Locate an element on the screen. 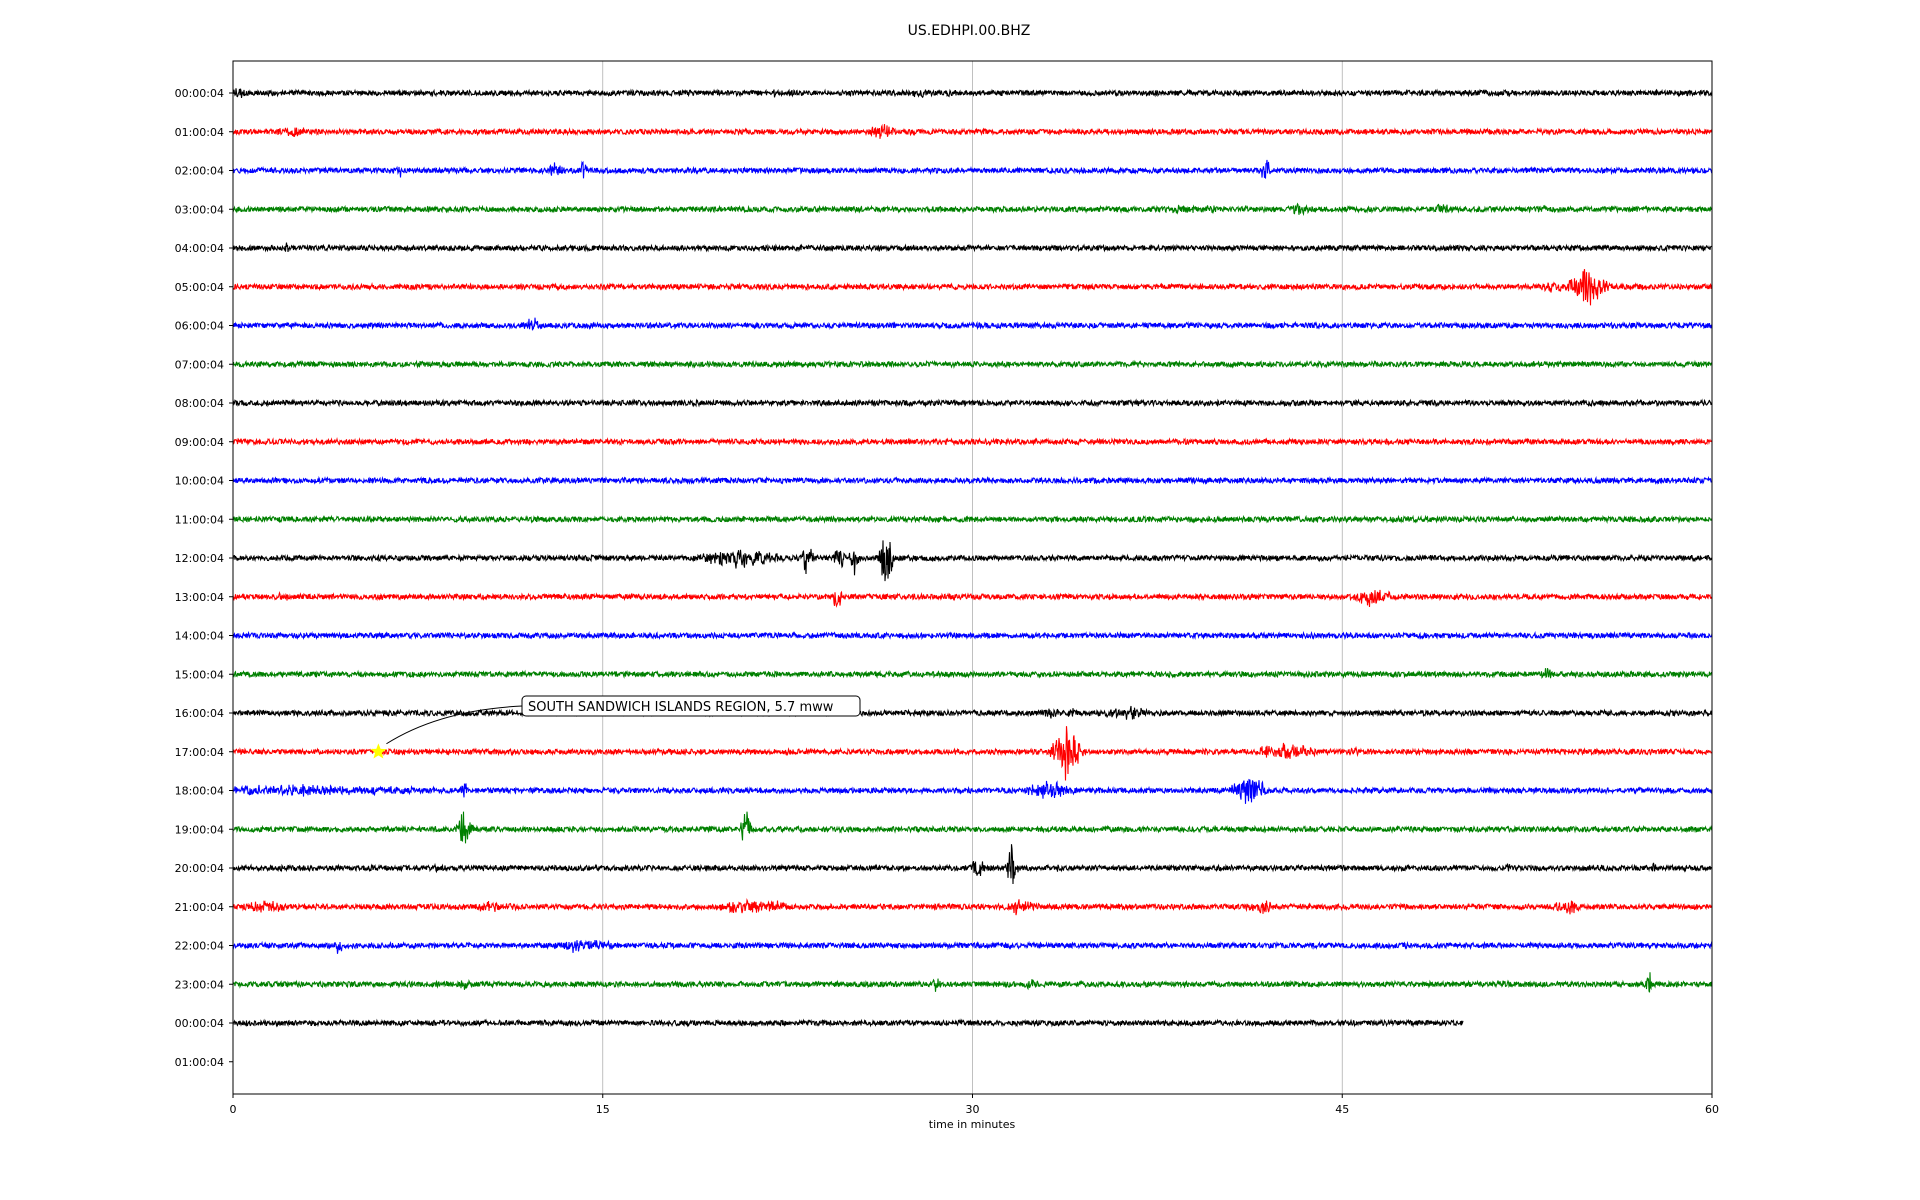  y-tick-label: 12:00:04 is located at coordinates (199, 558).